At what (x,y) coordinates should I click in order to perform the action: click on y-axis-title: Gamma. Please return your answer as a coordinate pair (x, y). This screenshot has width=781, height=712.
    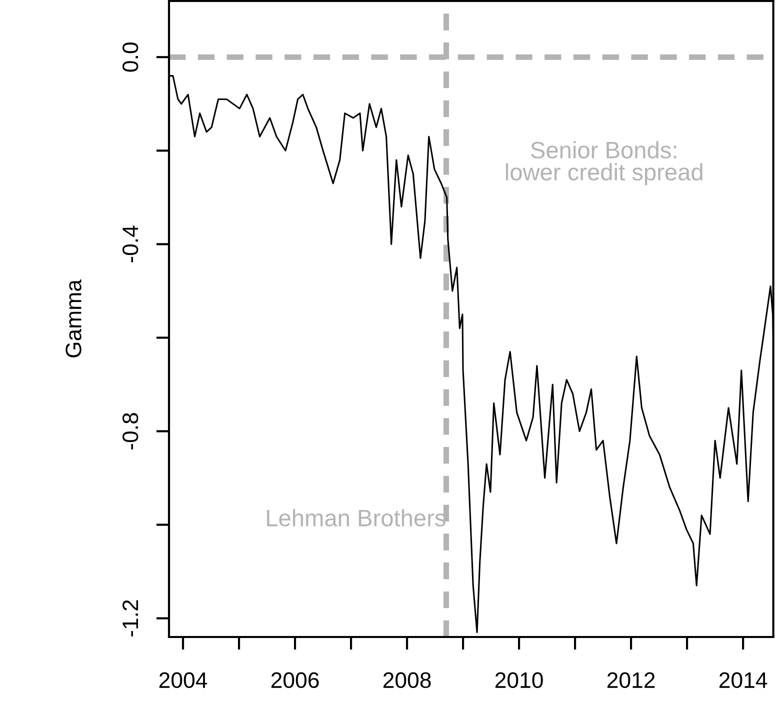
    Looking at the image, I should click on (74, 318).